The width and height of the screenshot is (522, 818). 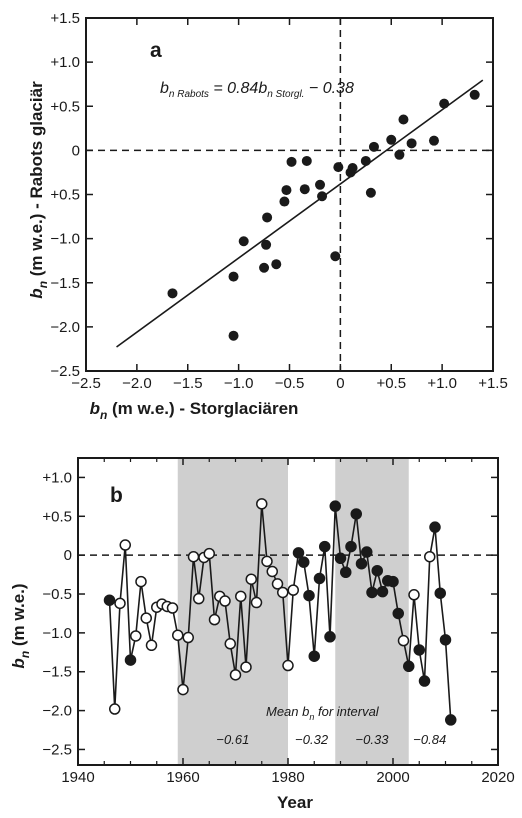 What do you see at coordinates (497, 777) in the screenshot?
I see `panel-b-x-tick-label: 2020` at bounding box center [497, 777].